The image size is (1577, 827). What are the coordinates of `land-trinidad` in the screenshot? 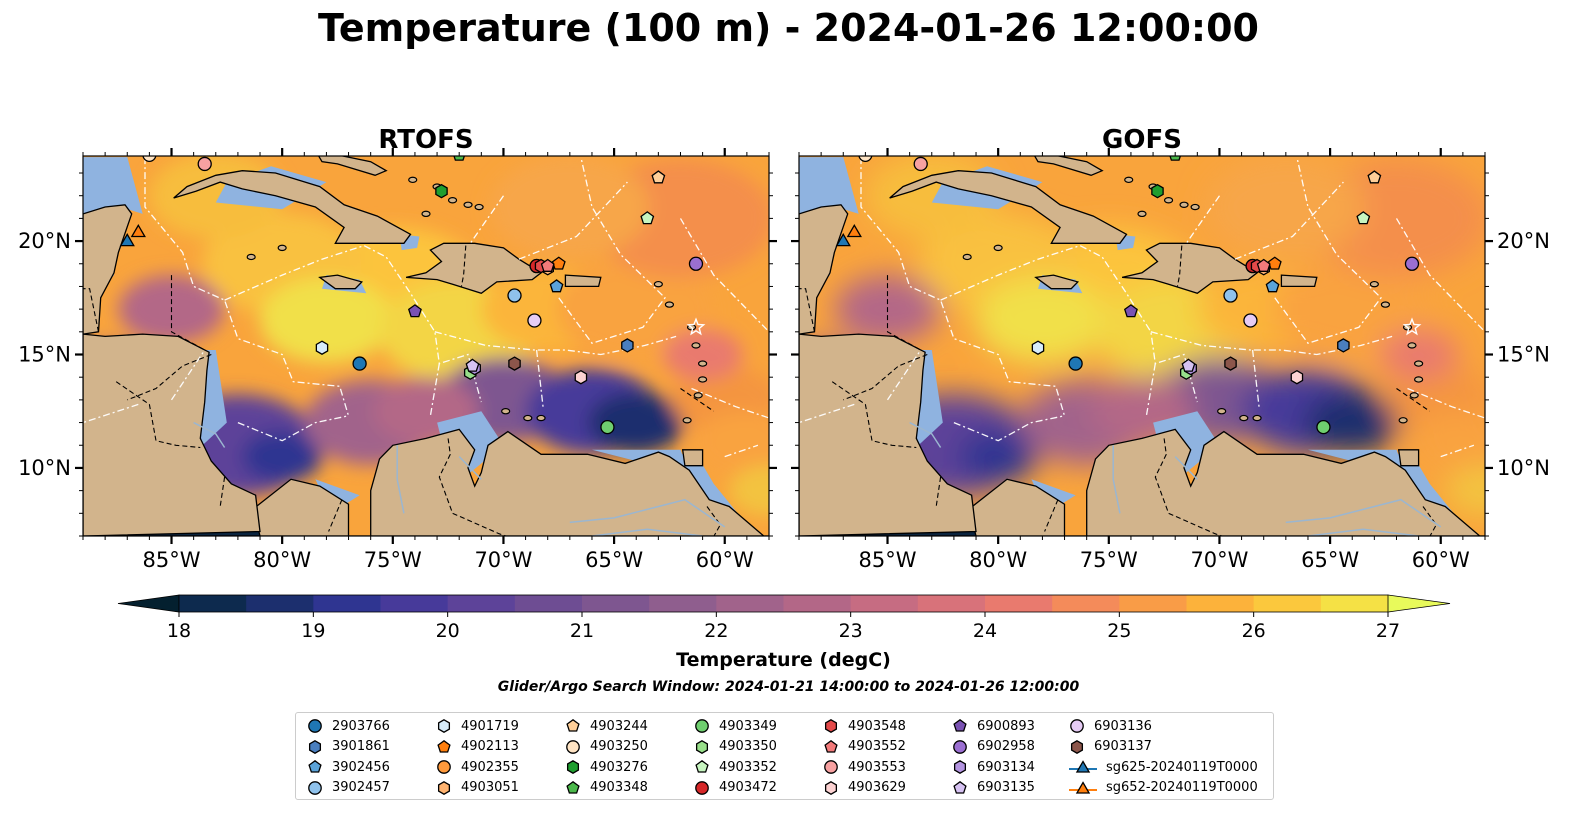 It's located at (692, 458).